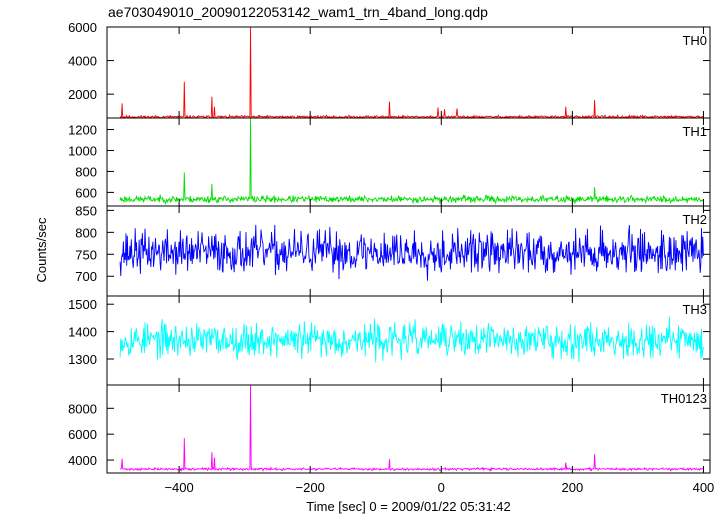 This screenshot has width=723, height=516. Describe the element at coordinates (694, 40) in the screenshot. I see `panel-label: TH0` at that location.